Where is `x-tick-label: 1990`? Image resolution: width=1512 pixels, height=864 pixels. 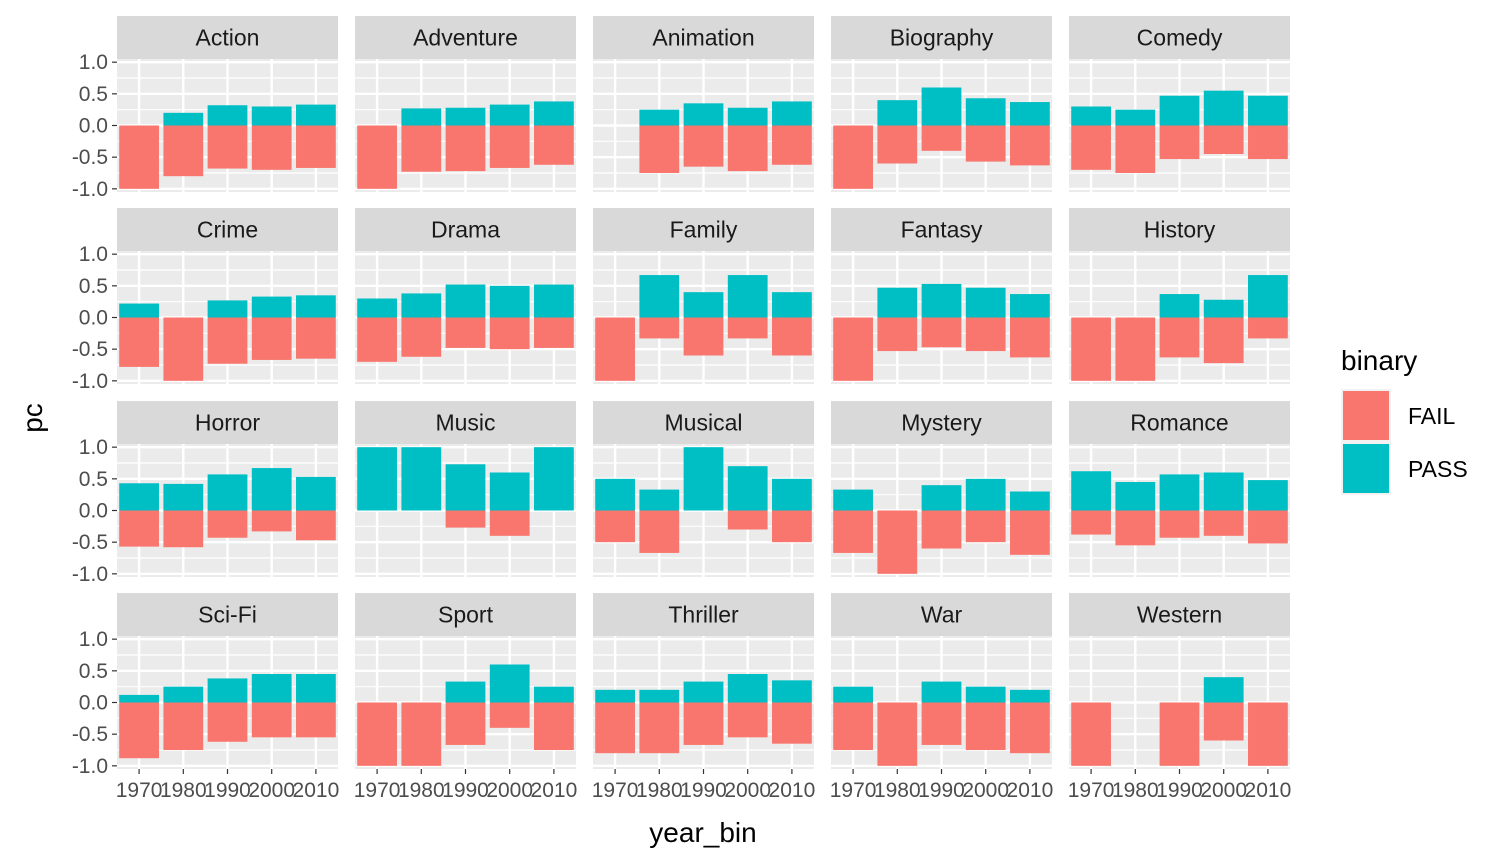
x-tick-label: 1990 is located at coordinates (465, 790).